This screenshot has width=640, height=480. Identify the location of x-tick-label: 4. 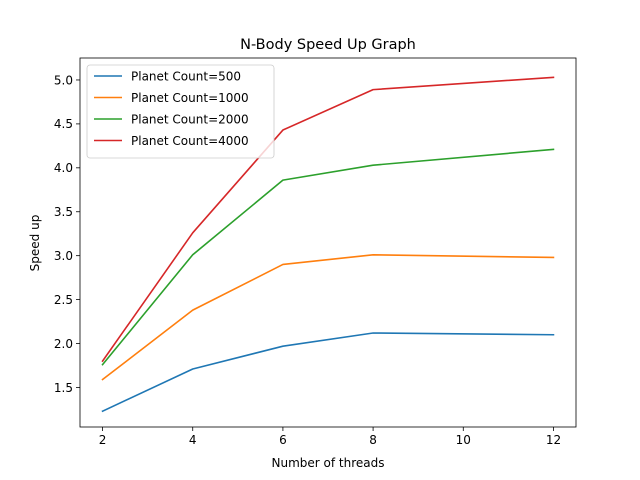
(193, 440).